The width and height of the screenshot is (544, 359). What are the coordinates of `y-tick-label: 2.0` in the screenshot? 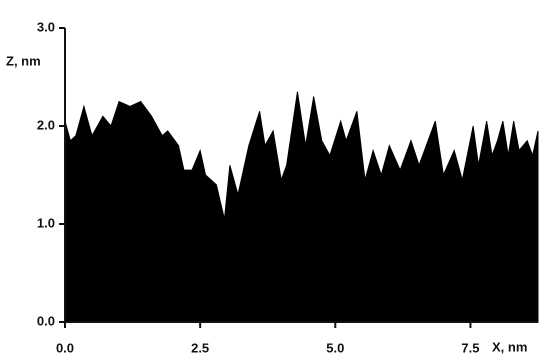 It's located at (46, 124).